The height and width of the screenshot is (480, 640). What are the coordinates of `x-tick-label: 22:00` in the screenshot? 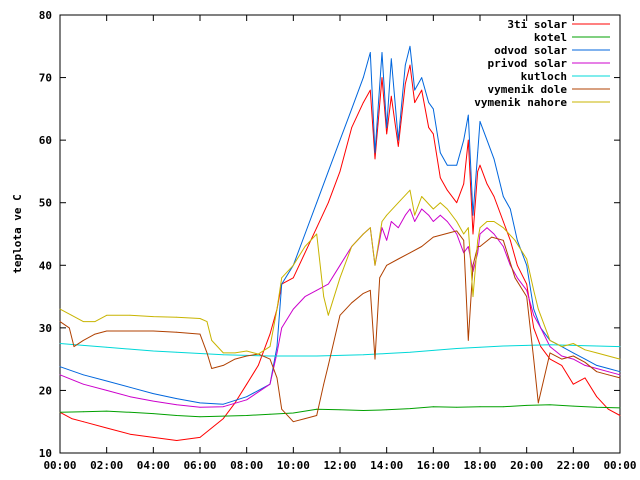 It's located at (573, 465).